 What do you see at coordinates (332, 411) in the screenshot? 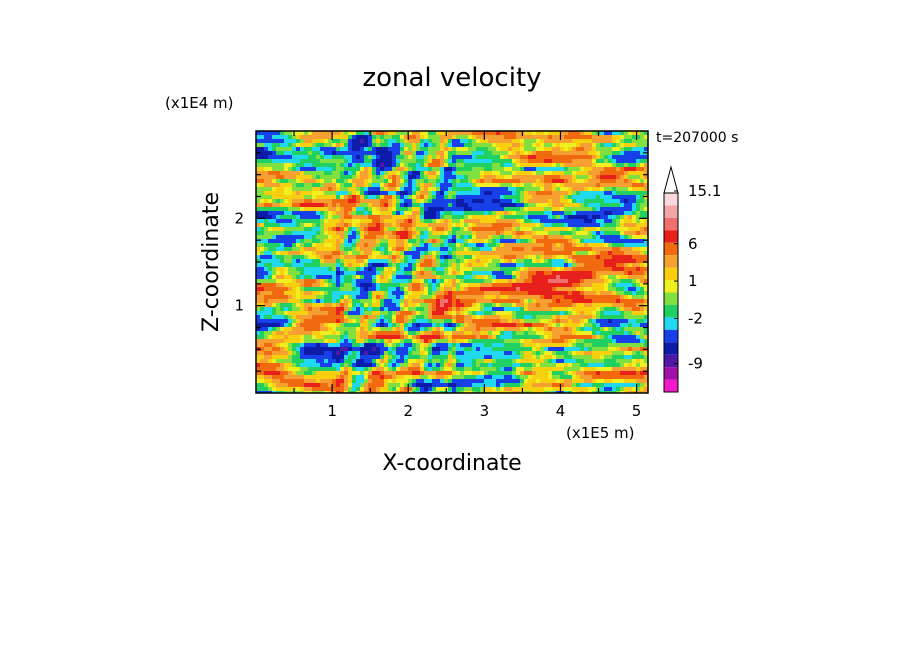
I see `x-tick-label: 1` at bounding box center [332, 411].